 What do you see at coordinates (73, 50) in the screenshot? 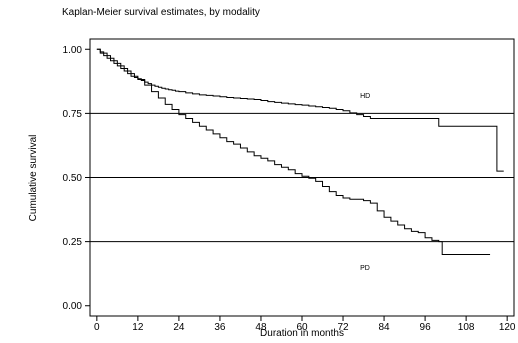
I see `y-tick-label: 1.00` at bounding box center [73, 50].